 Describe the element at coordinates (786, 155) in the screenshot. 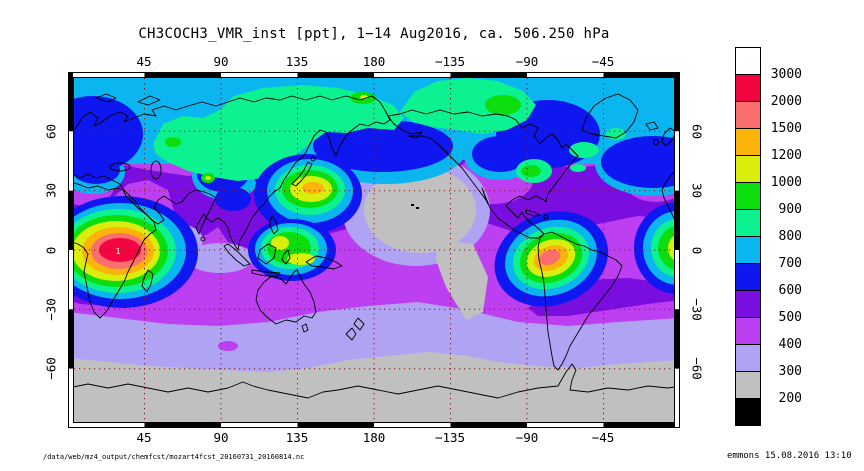

I see `colorbar-label: 1200` at that location.